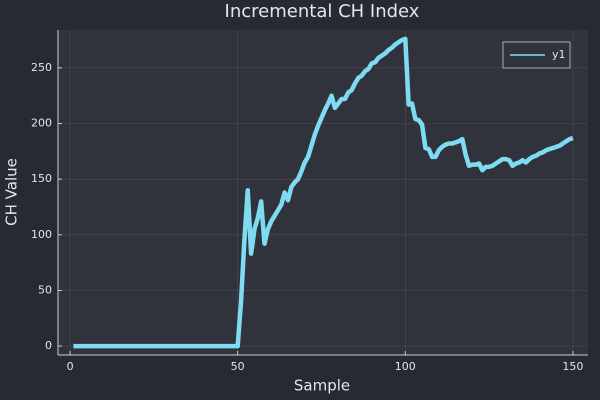 The width and height of the screenshot is (600, 400). I want to click on y-tick-label: 150, so click(41, 178).